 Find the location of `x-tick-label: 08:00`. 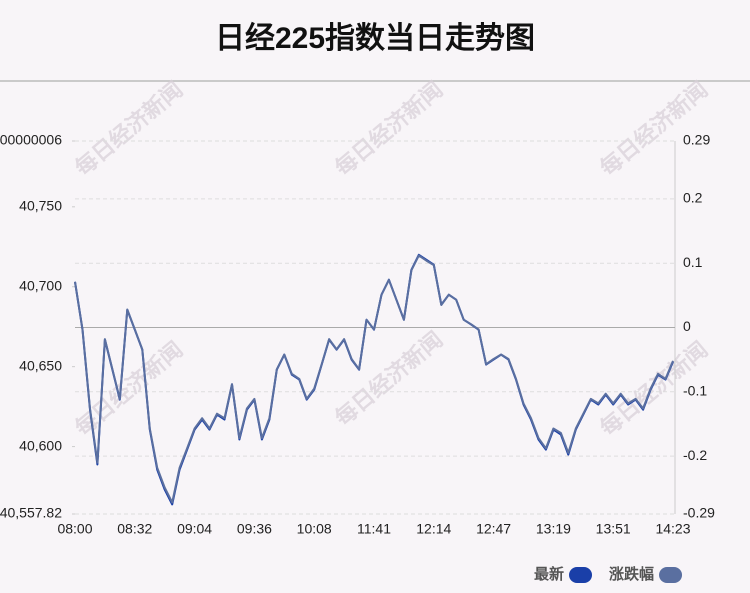

x-tick-label: 08:00 is located at coordinates (74, 529).